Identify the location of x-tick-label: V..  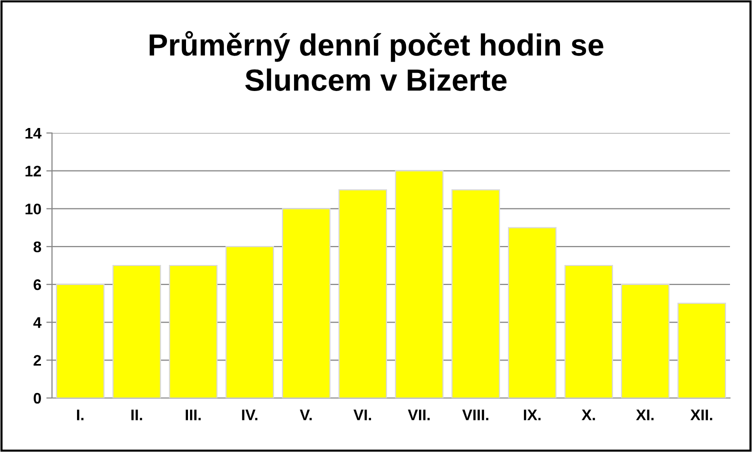
(306, 415).